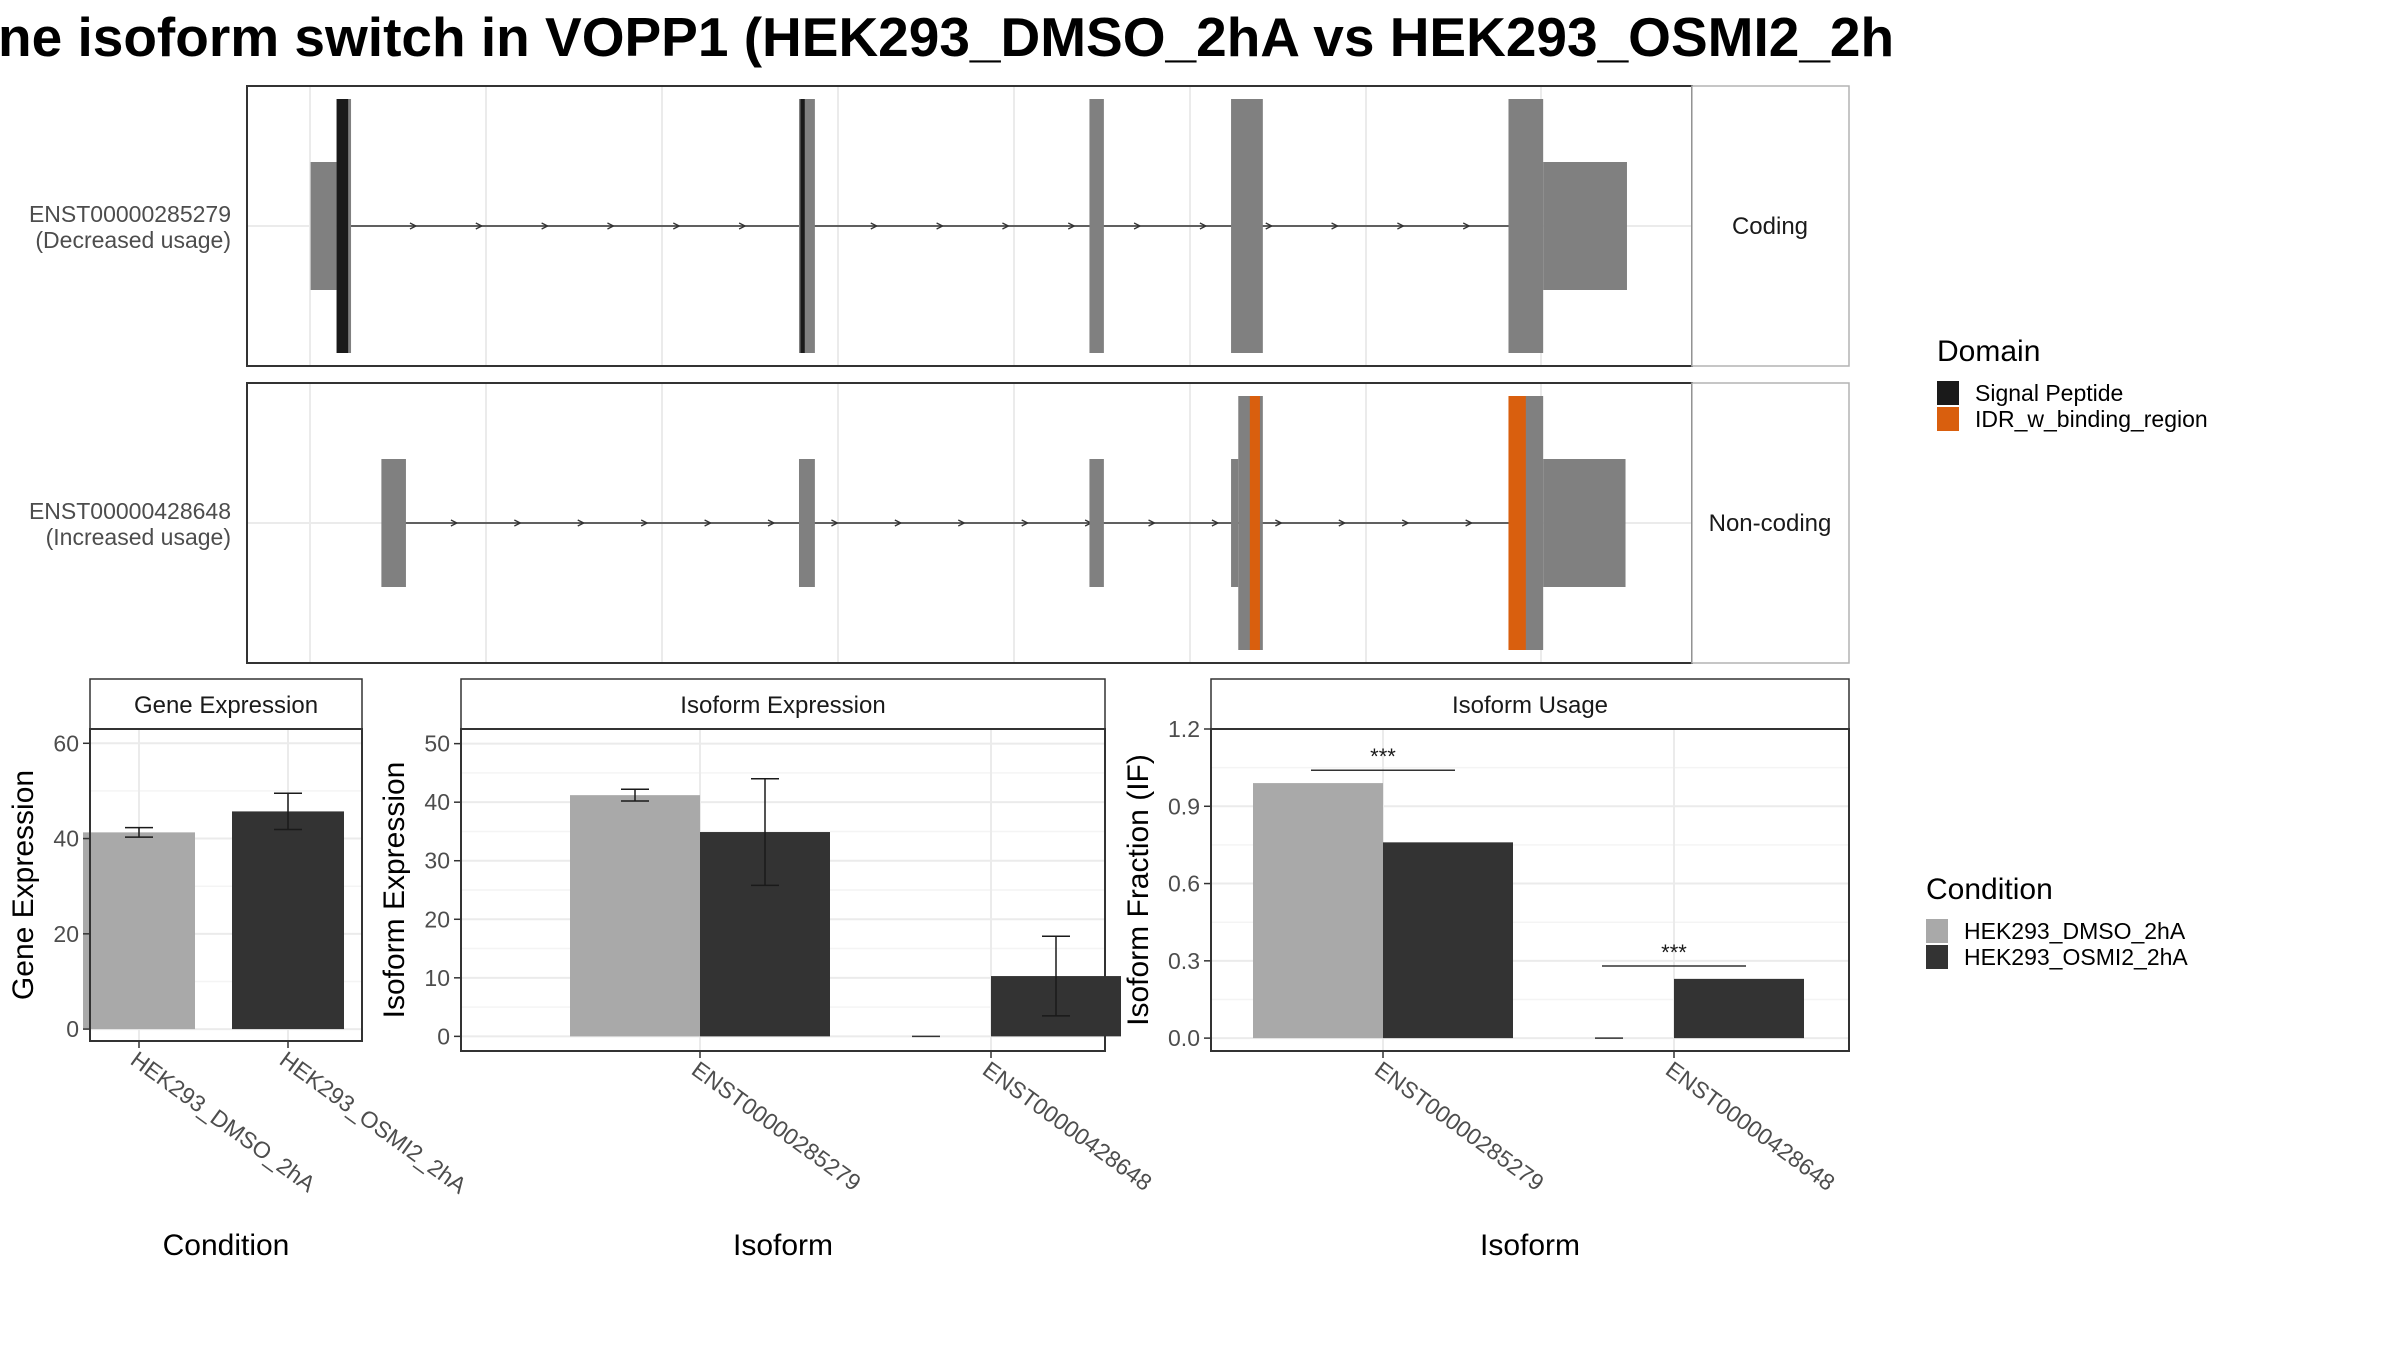 Image resolution: width=2400 pixels, height=1350 pixels. I want to click on track-label: ENST00000285279, so click(130, 214).